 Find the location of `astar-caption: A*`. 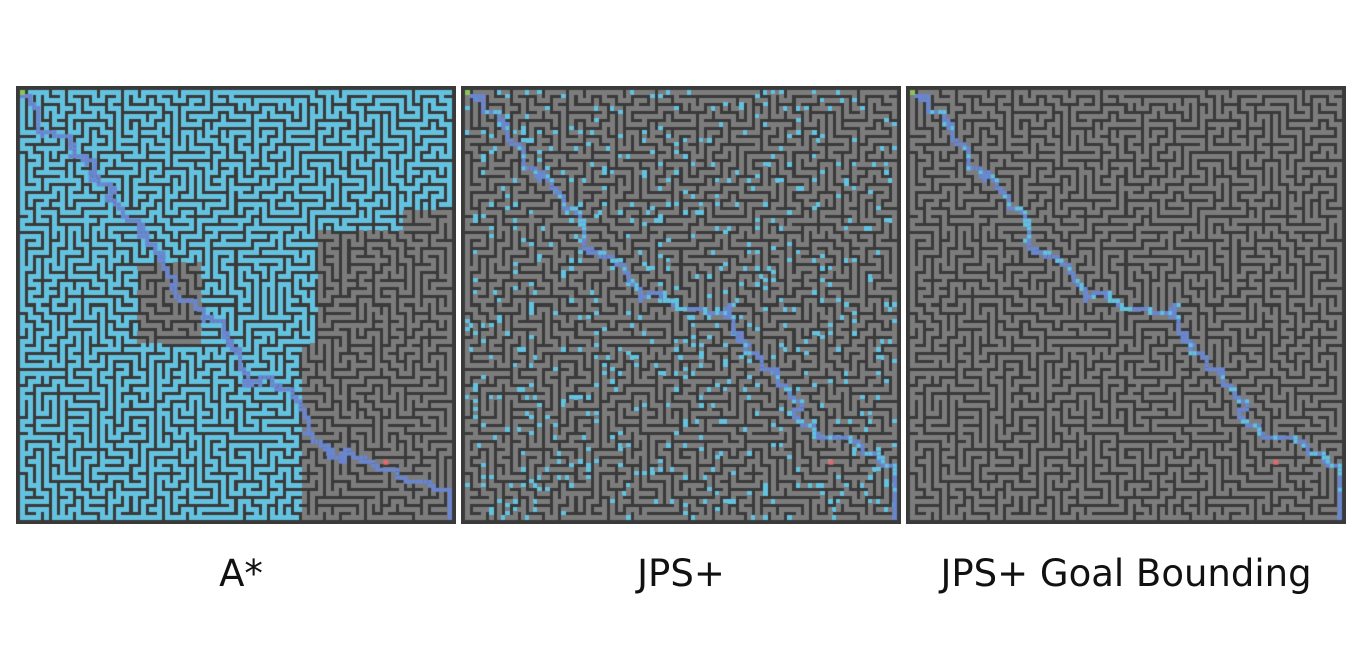

astar-caption: A* is located at coordinates (241, 573).